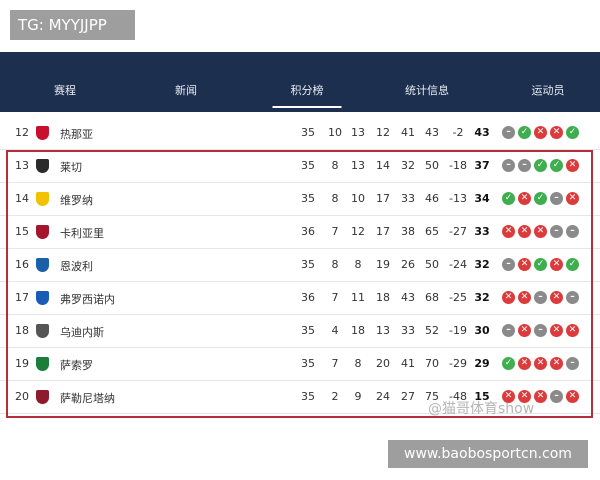 This screenshot has width=600, height=480. I want to click on stat: 2, so click(335, 396).